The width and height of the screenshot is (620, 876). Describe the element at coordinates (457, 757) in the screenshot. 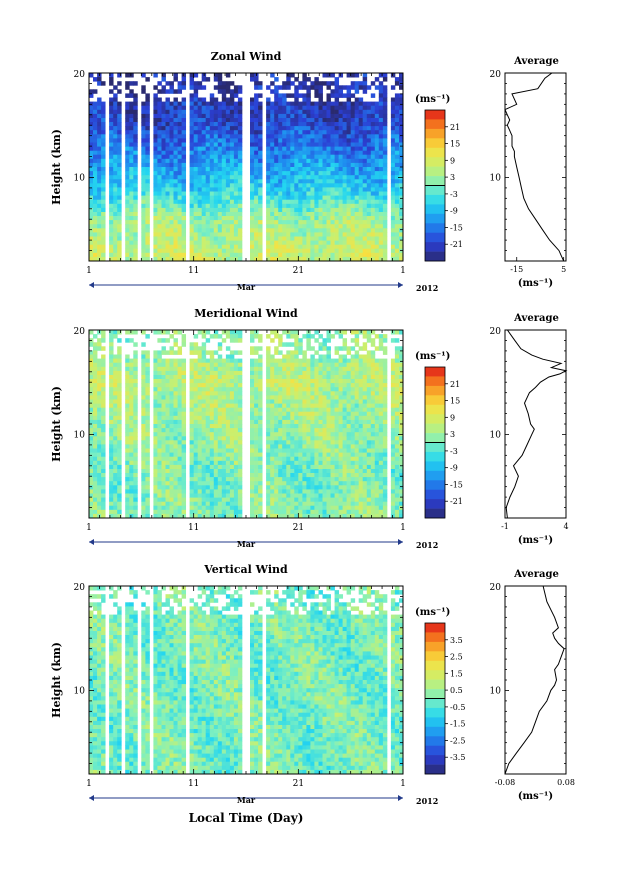

I see `colorbar-tick-label: -3.5` at that location.